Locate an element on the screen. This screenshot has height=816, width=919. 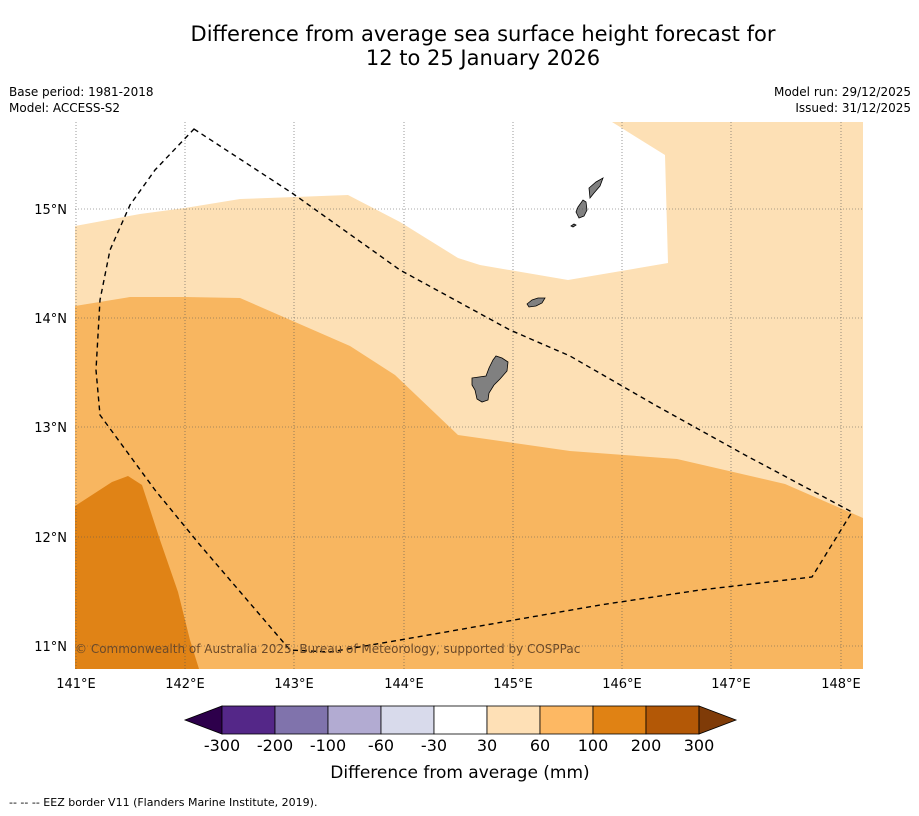
colorbar-extend-high is located at coordinates (718, 720).